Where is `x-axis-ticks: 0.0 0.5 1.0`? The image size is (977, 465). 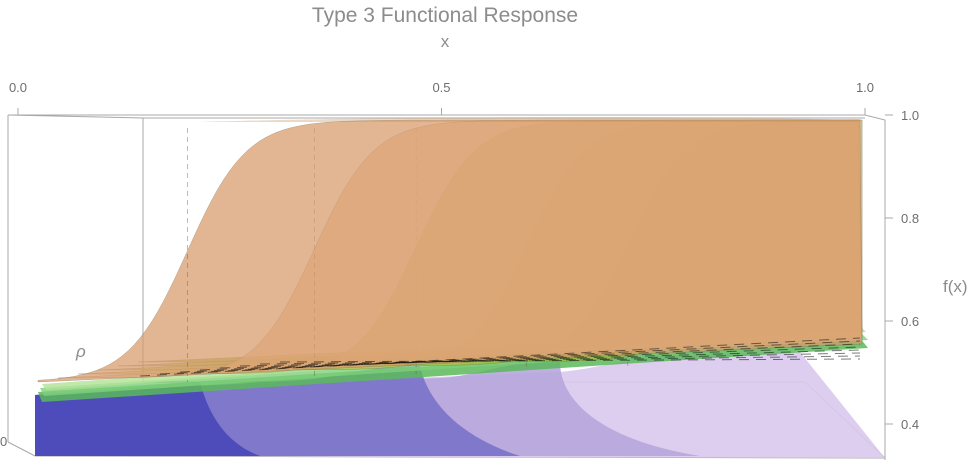
x-axis-ticks: 0.0 0.5 1.0 is located at coordinates (441, 97).